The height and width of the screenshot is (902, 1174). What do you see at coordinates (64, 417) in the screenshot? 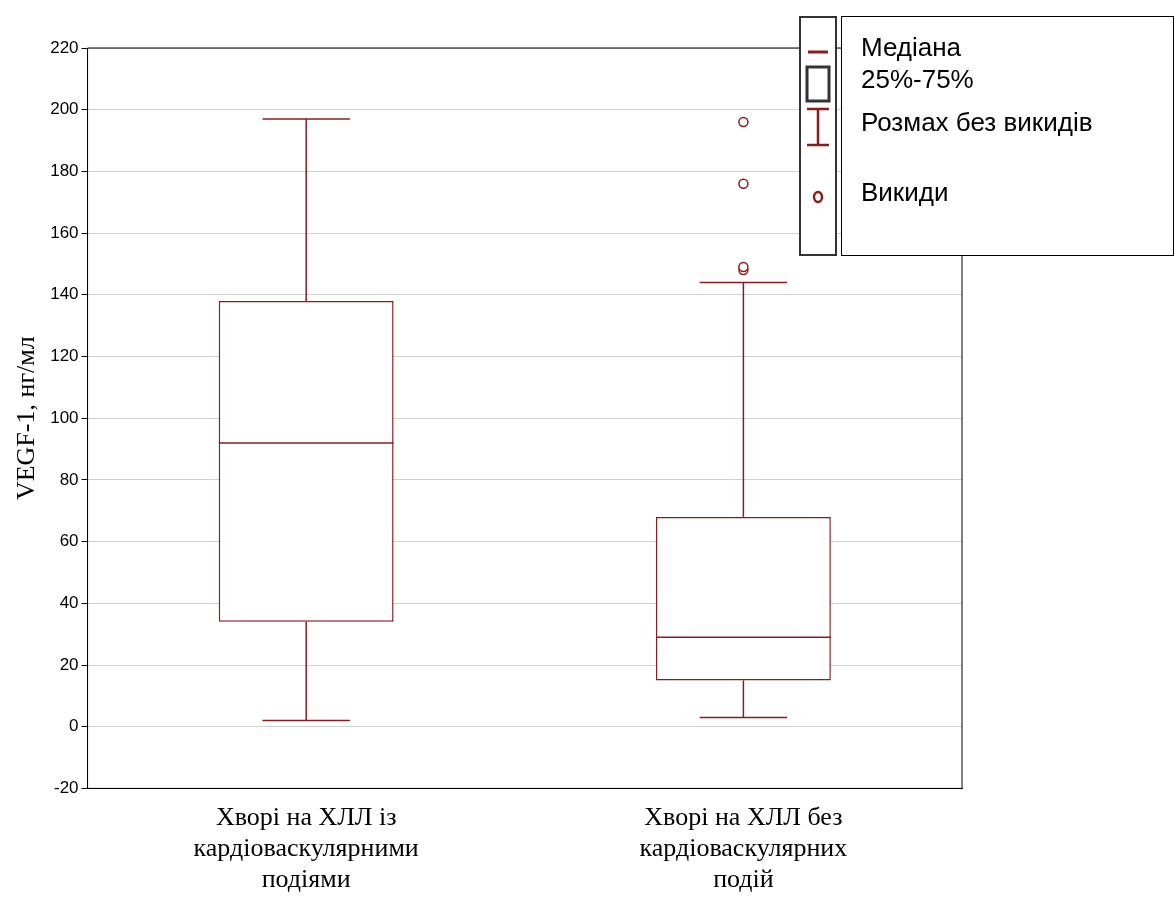
I see `y-tick-label: 100` at bounding box center [64, 417].